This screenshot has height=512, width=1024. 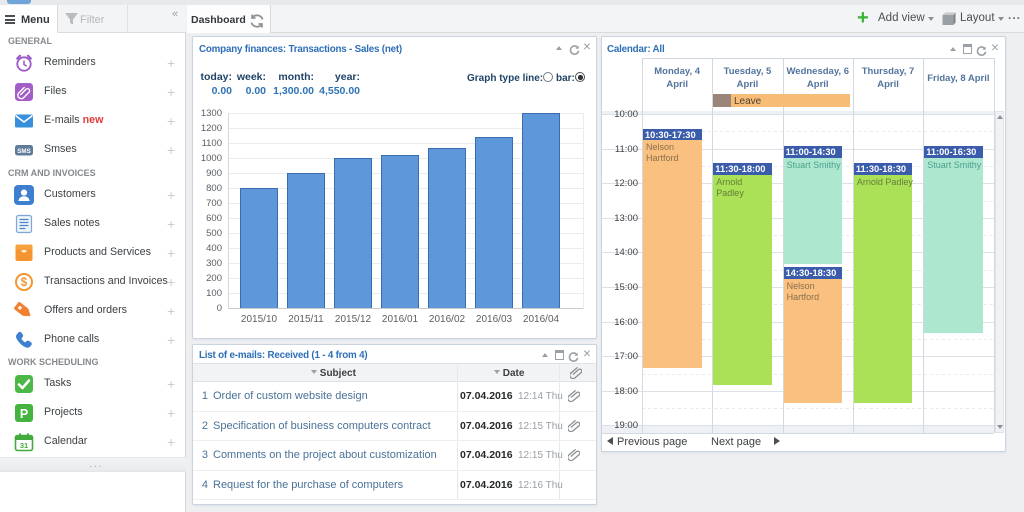 I want to click on svg-text: 31, so click(x=24, y=445).